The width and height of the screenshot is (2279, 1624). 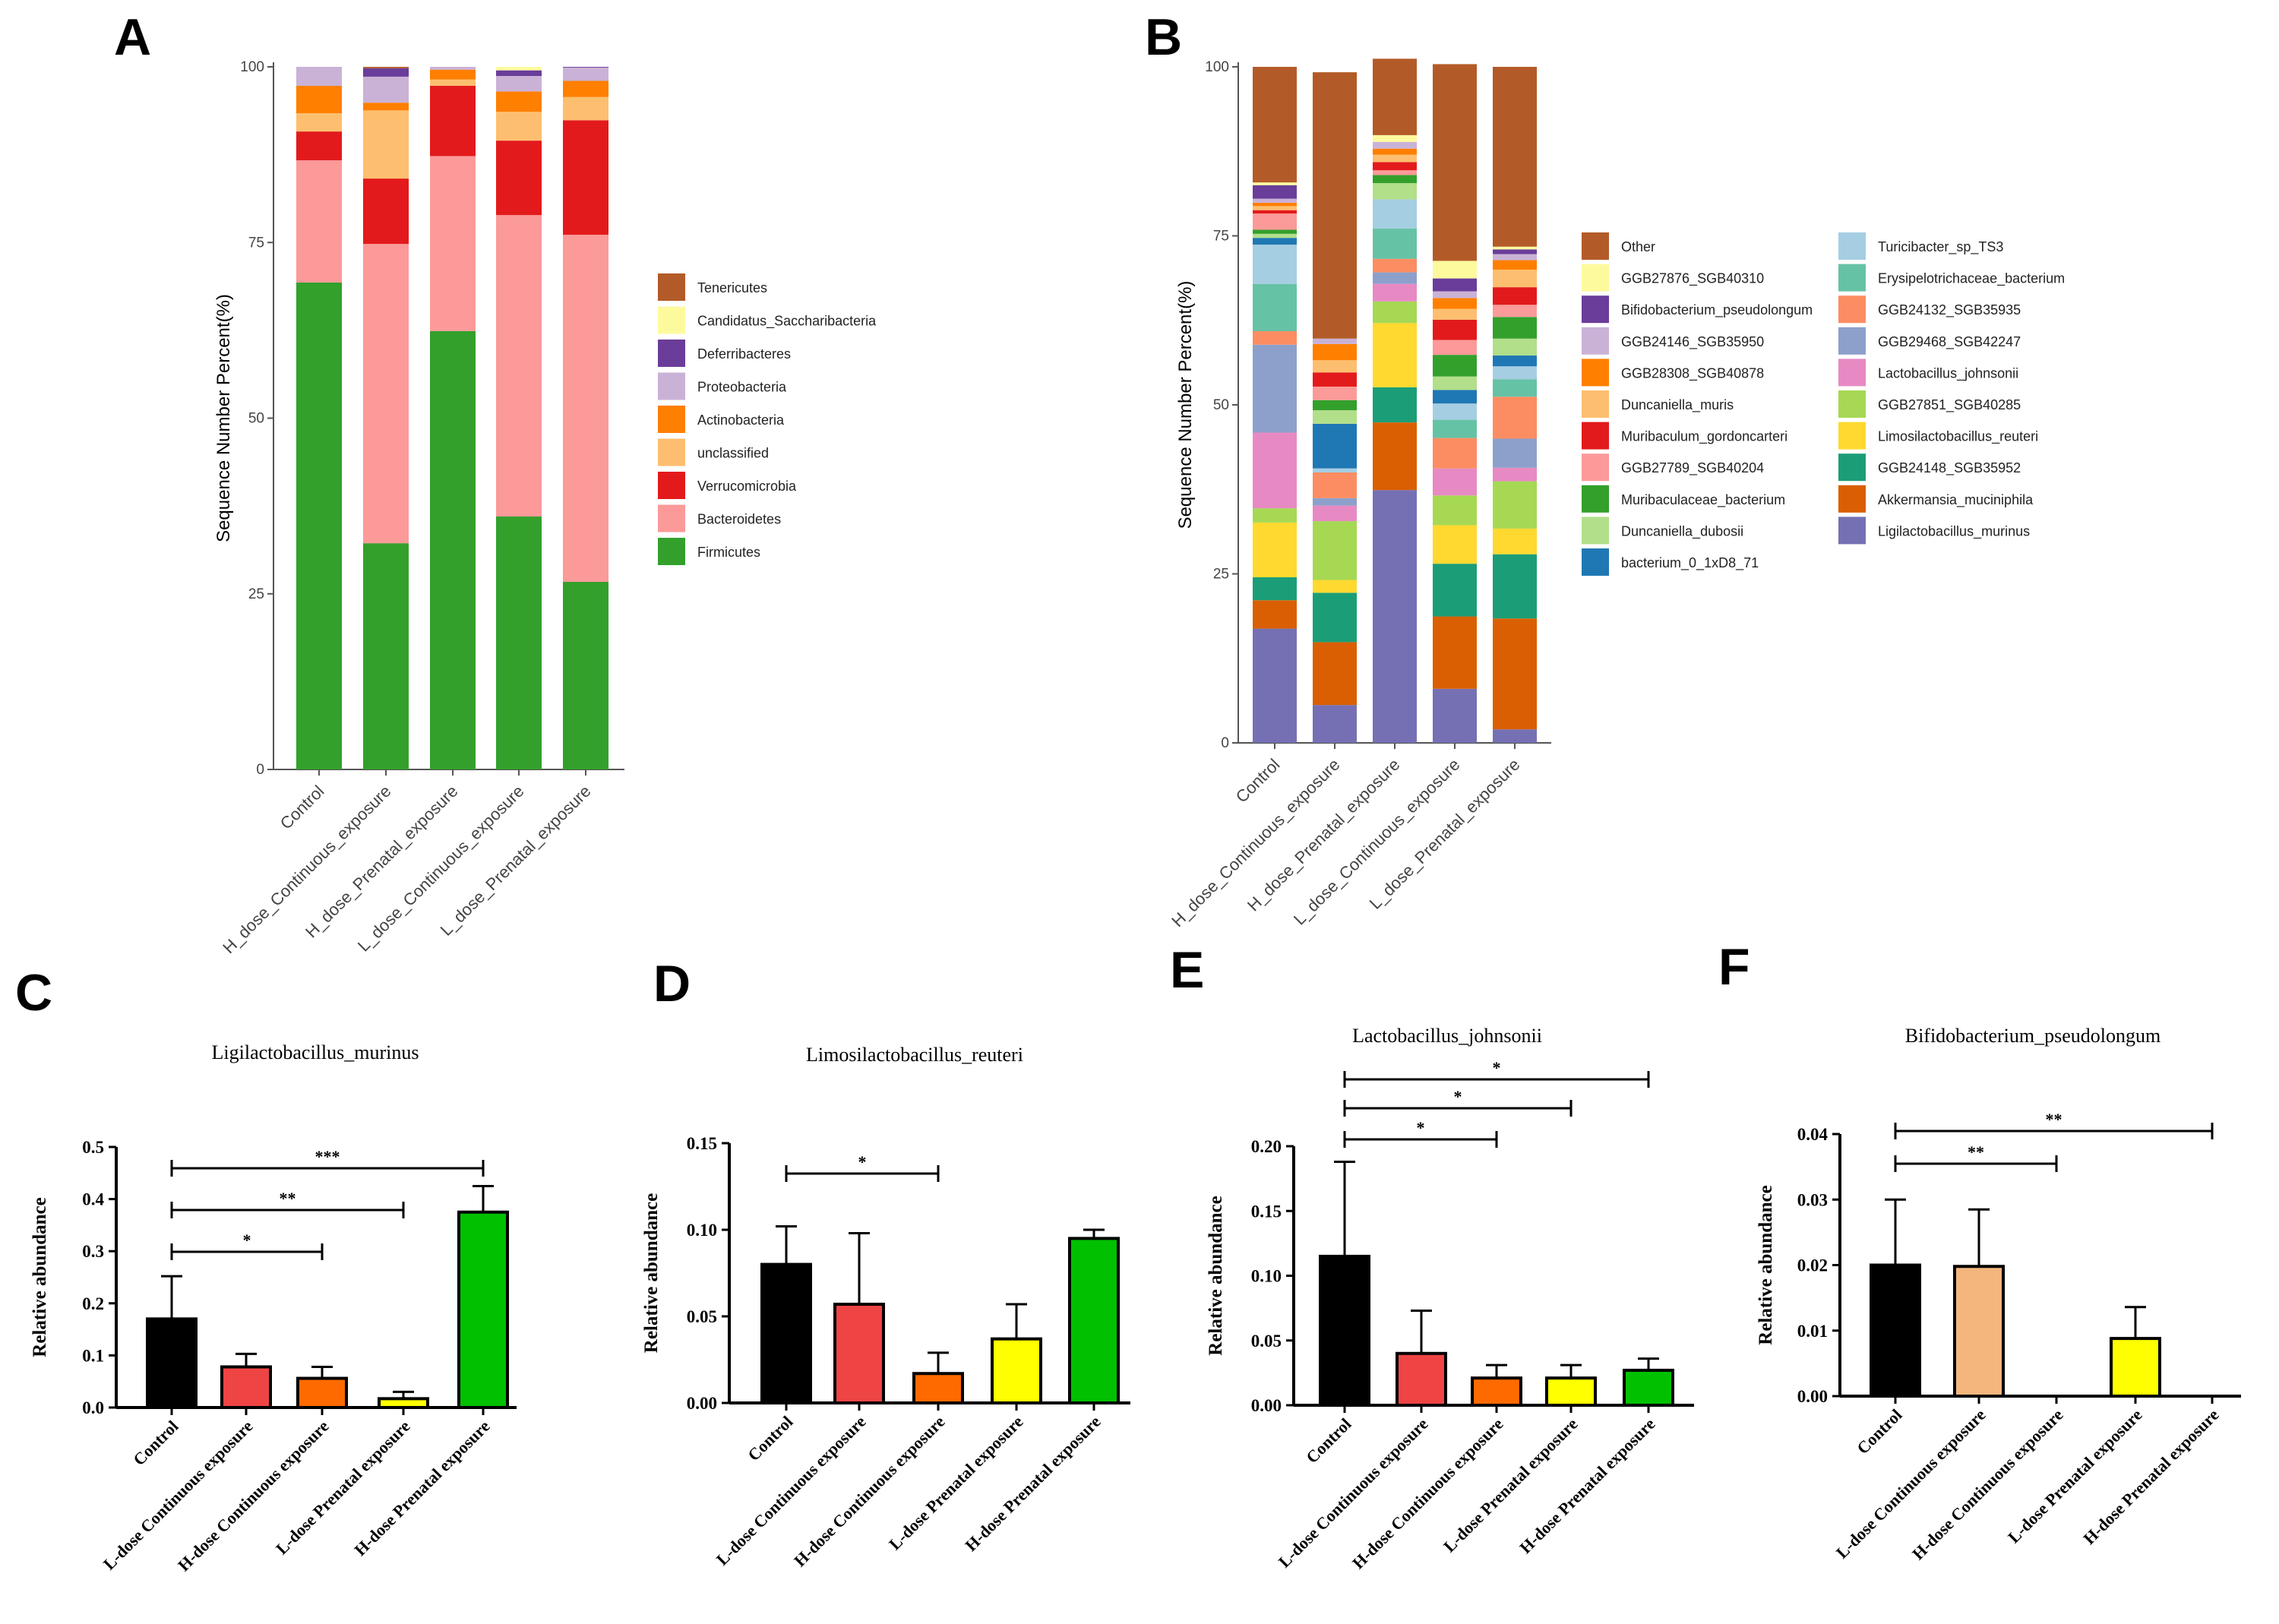 I want to click on bar-segment-candidatus-saccharibacteria, so click(x=519, y=69).